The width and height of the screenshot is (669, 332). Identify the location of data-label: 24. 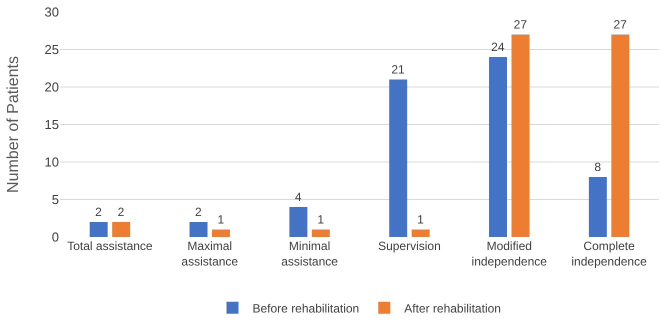
(498, 47).